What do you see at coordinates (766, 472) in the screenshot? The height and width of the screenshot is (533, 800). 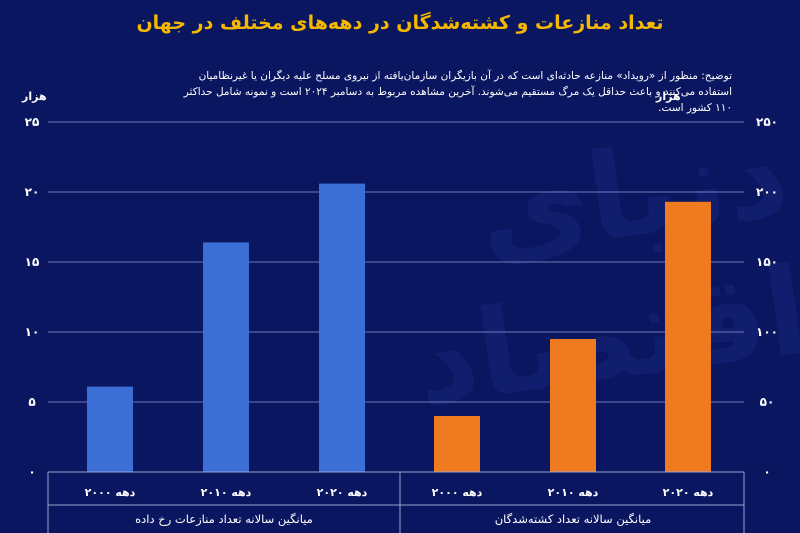 I see `right-y-tick-label: ۰` at bounding box center [766, 472].